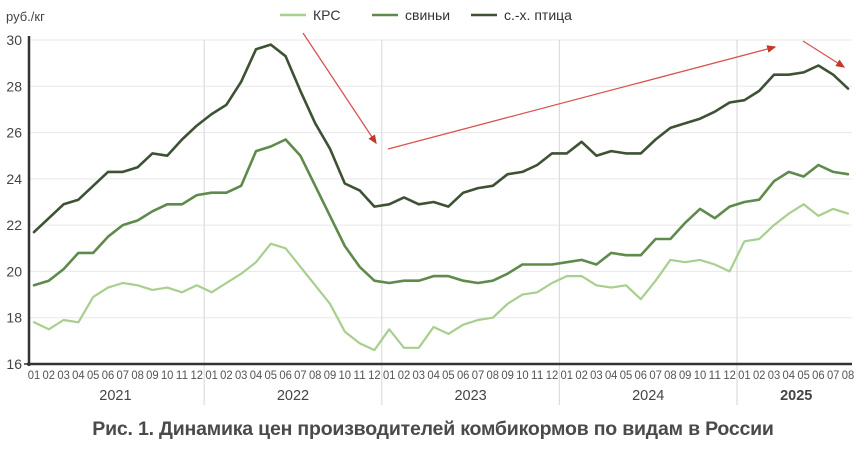 The width and height of the screenshot is (866, 449). What do you see at coordinates (14, 179) in the screenshot?
I see `y-tick-label: 24` at bounding box center [14, 179].